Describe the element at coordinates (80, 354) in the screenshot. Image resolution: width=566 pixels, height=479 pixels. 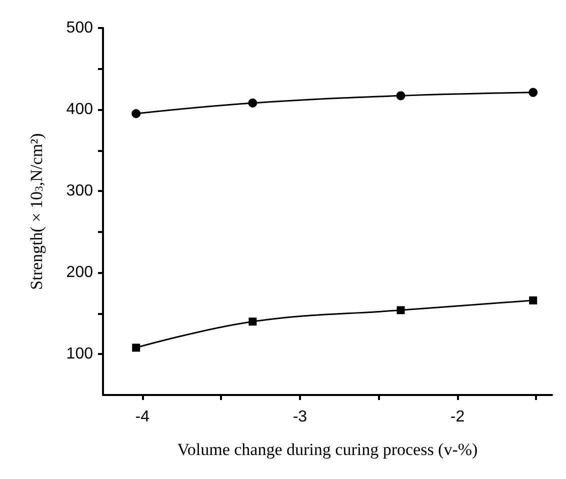
I see `y-tick-label: 100` at that location.